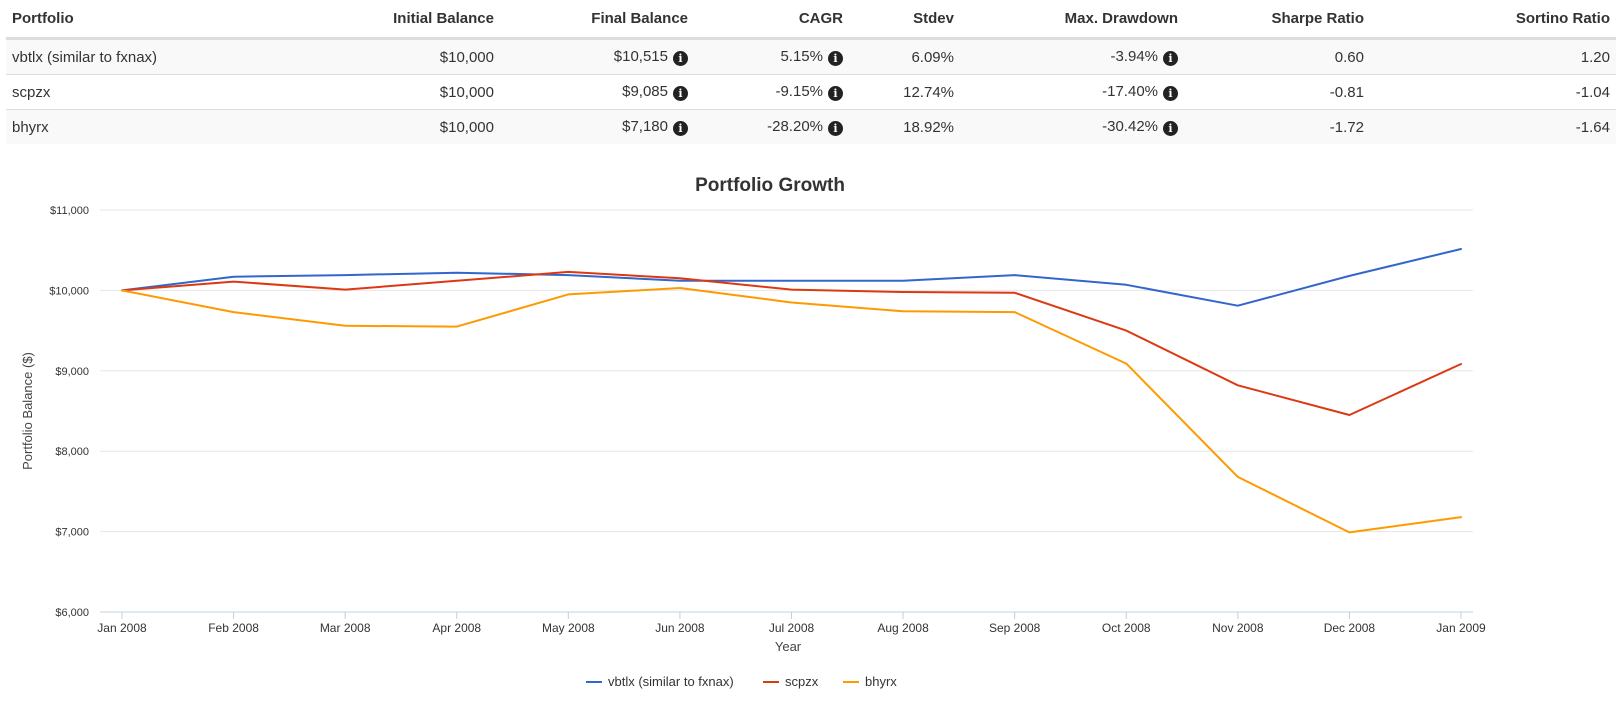  What do you see at coordinates (1277, 126) in the screenshot?
I see `cell-sharpe-ratio: -1.72` at bounding box center [1277, 126].